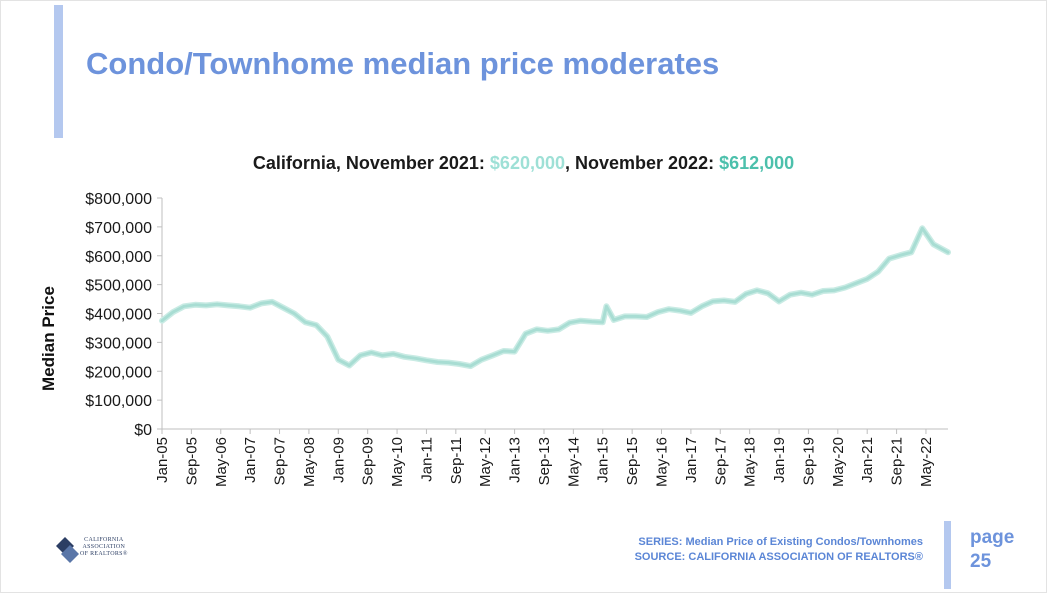 This screenshot has width=1047, height=593. I want to click on x-tick-label: May-16, so click(662, 462).